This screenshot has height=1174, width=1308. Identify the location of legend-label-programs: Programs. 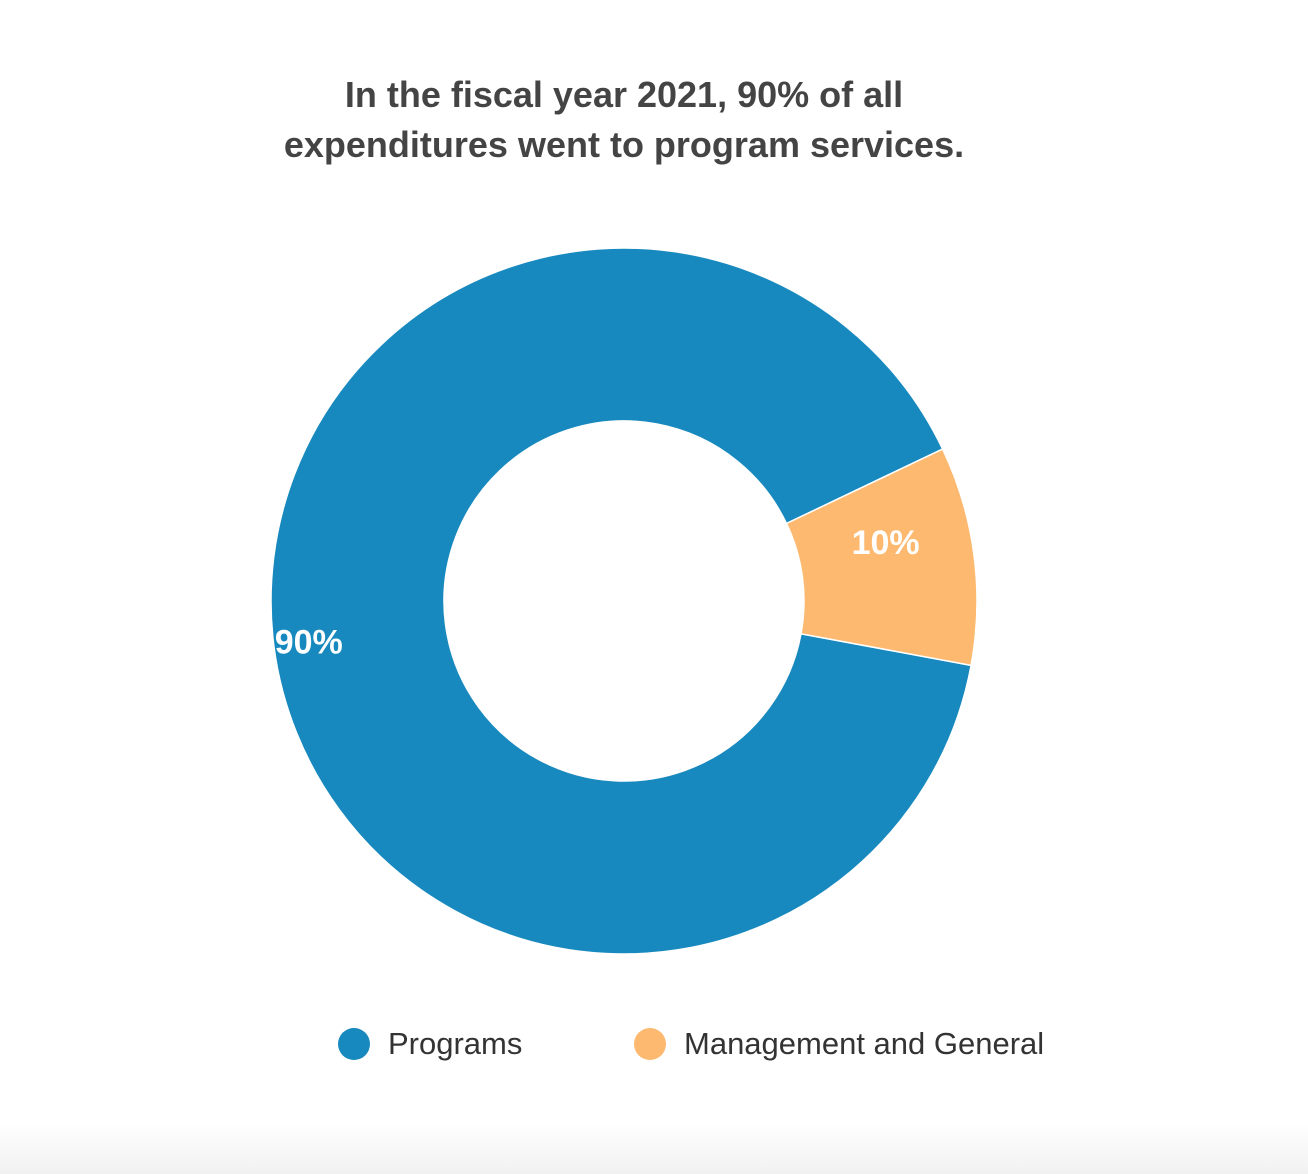
(455, 1043).